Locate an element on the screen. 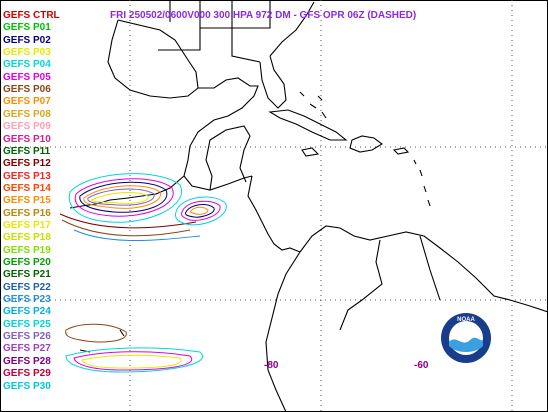 This screenshot has width=548, height=412. legend-item: GEFS P20 is located at coordinates (27, 262).